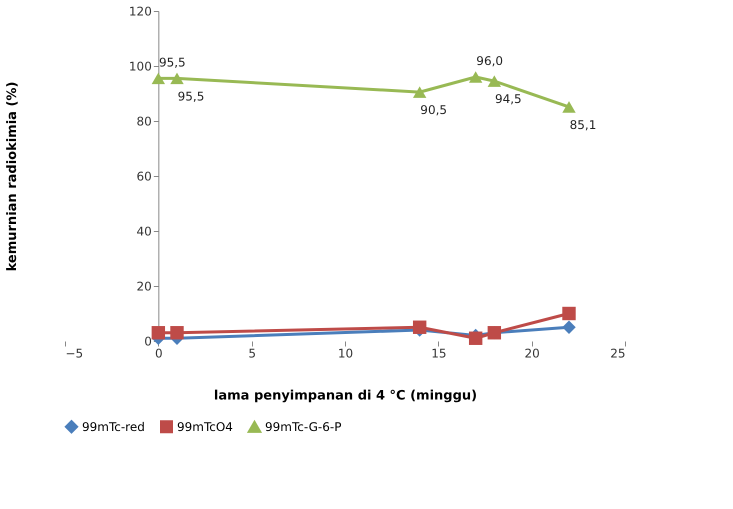 The width and height of the screenshot is (733, 509). Describe the element at coordinates (75, 353) in the screenshot. I see `x-tick-label: −5` at that location.